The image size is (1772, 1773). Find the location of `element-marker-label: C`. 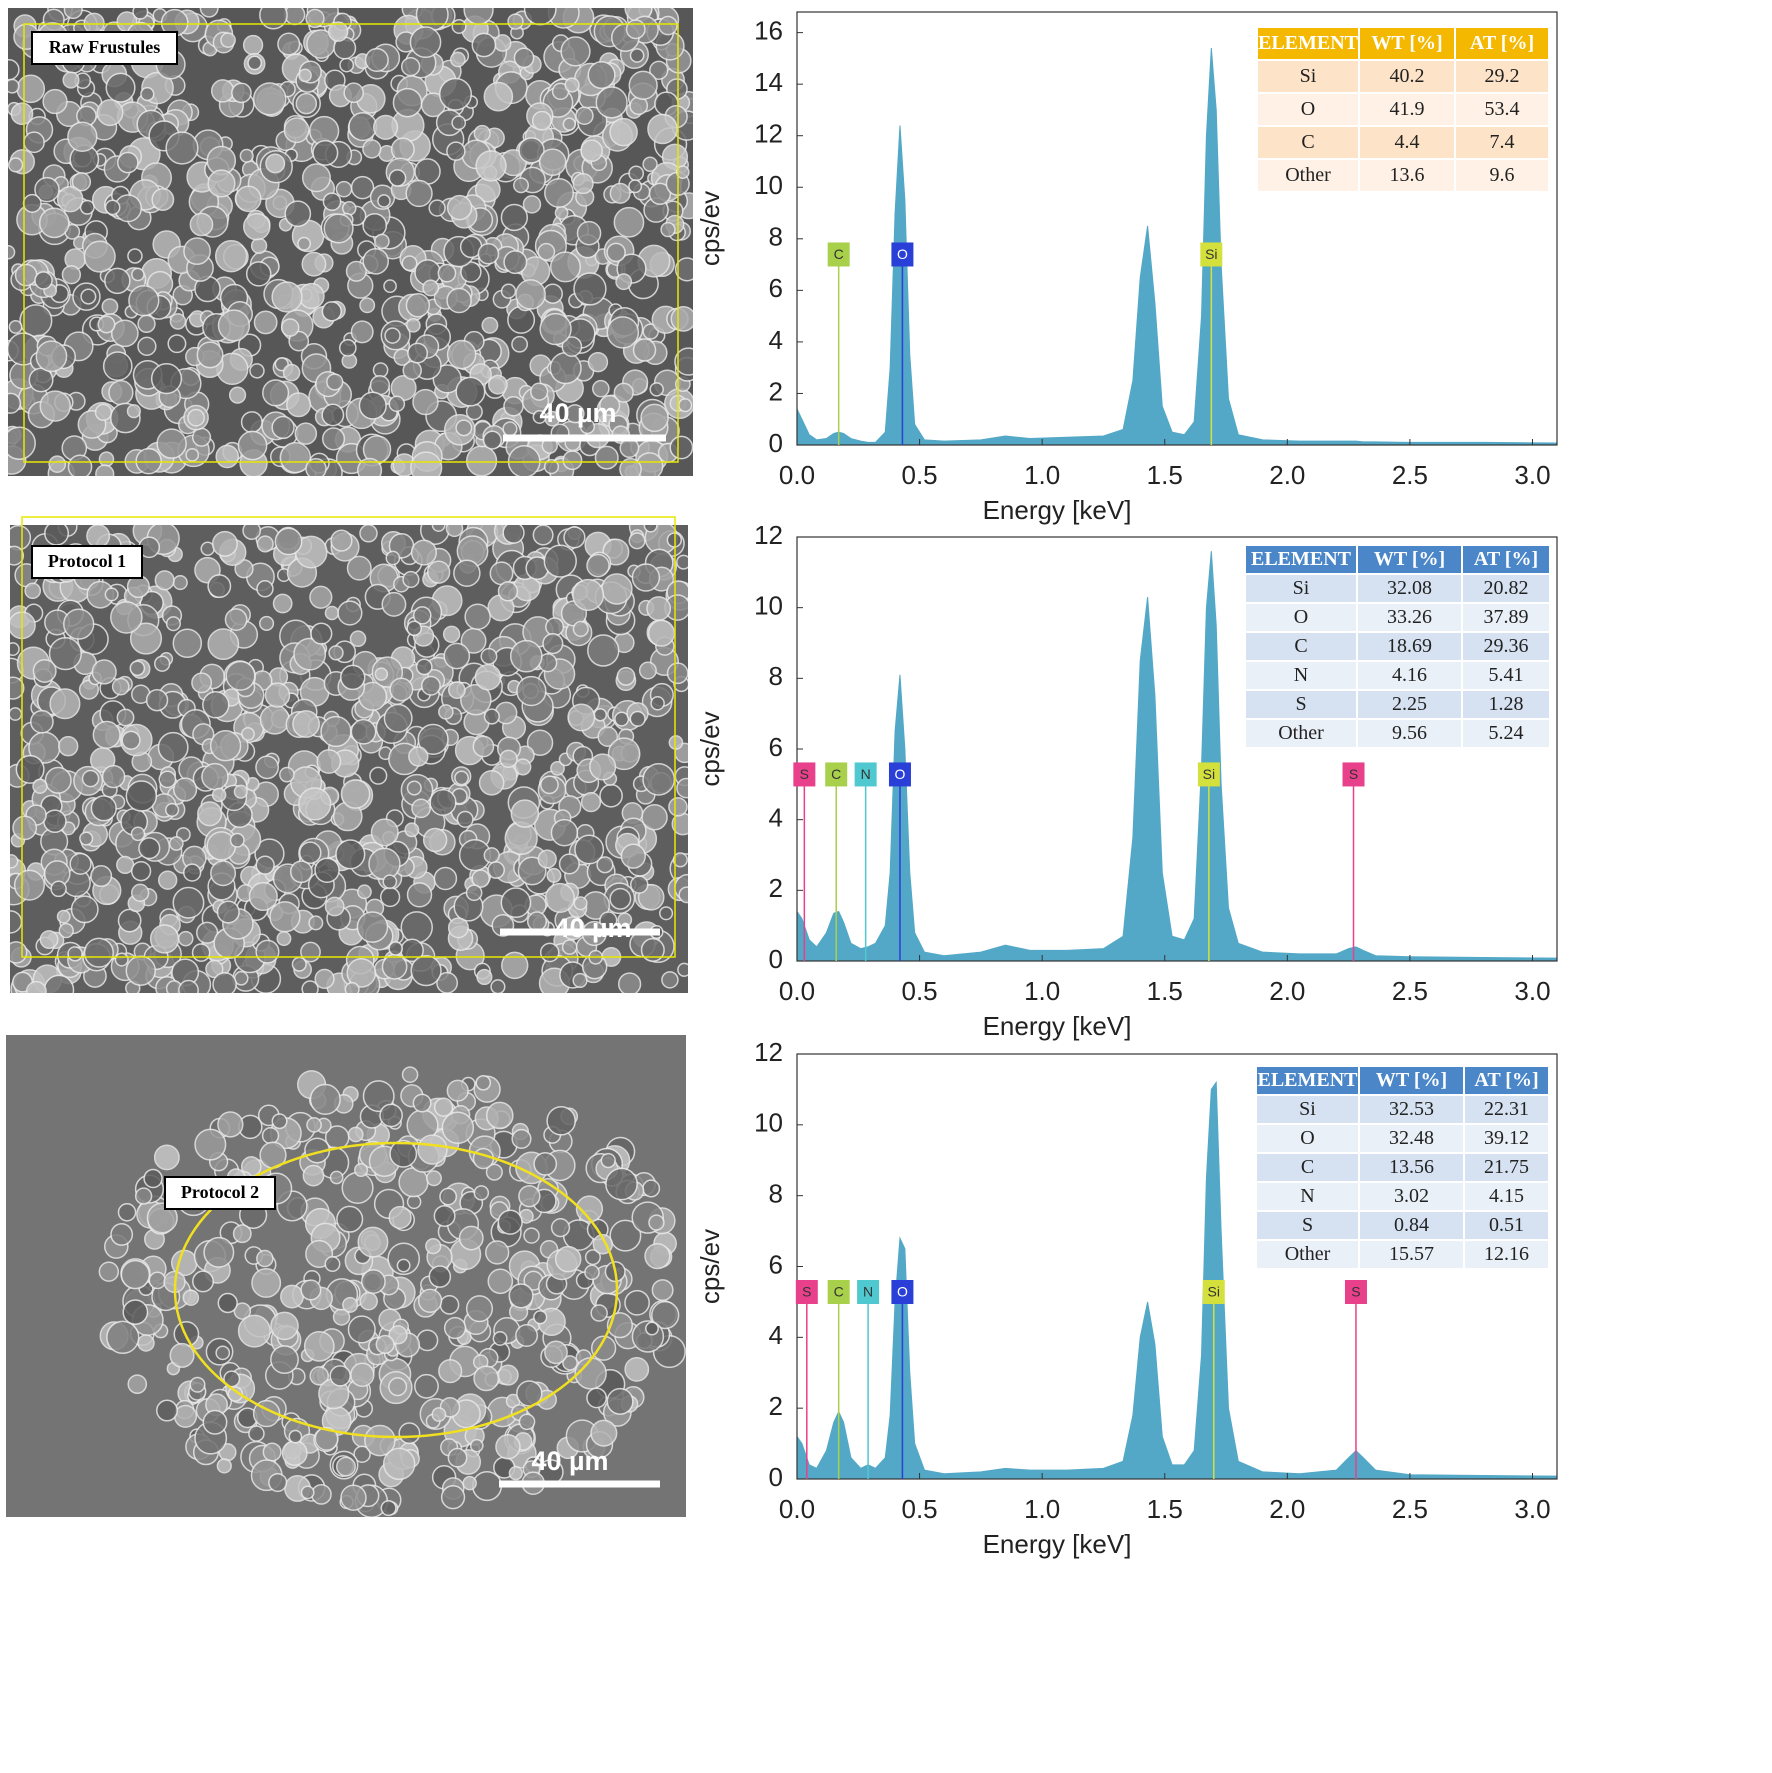

element-marker-label: C is located at coordinates (839, 1292).